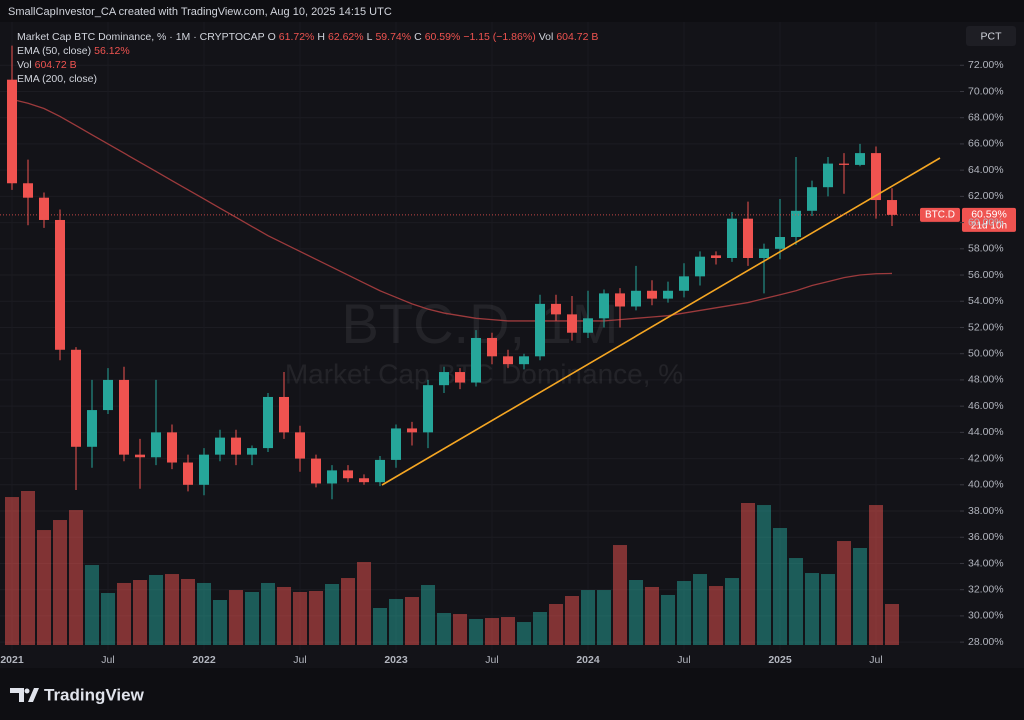 The height and width of the screenshot is (720, 1024). I want to click on time-axis, so click(480, 659).